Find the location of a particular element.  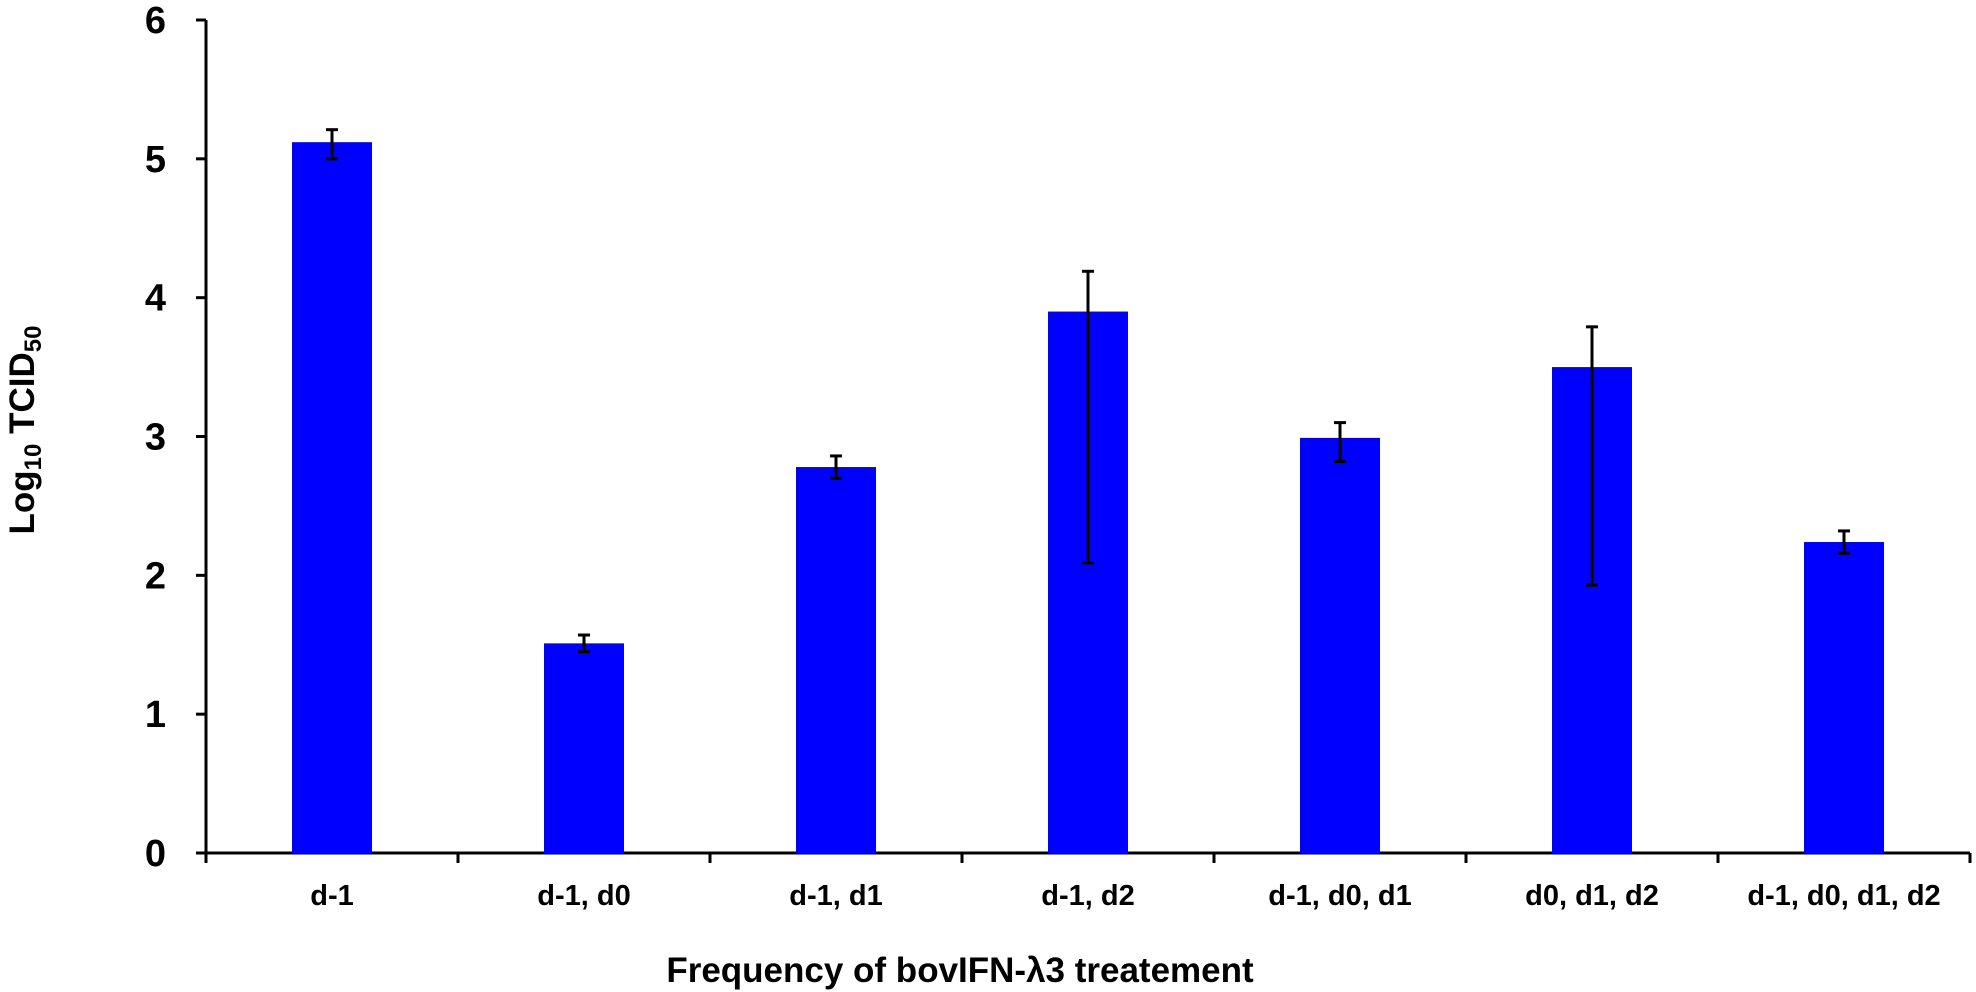

y-axis-title-sub1: 10 is located at coordinates (33, 457).